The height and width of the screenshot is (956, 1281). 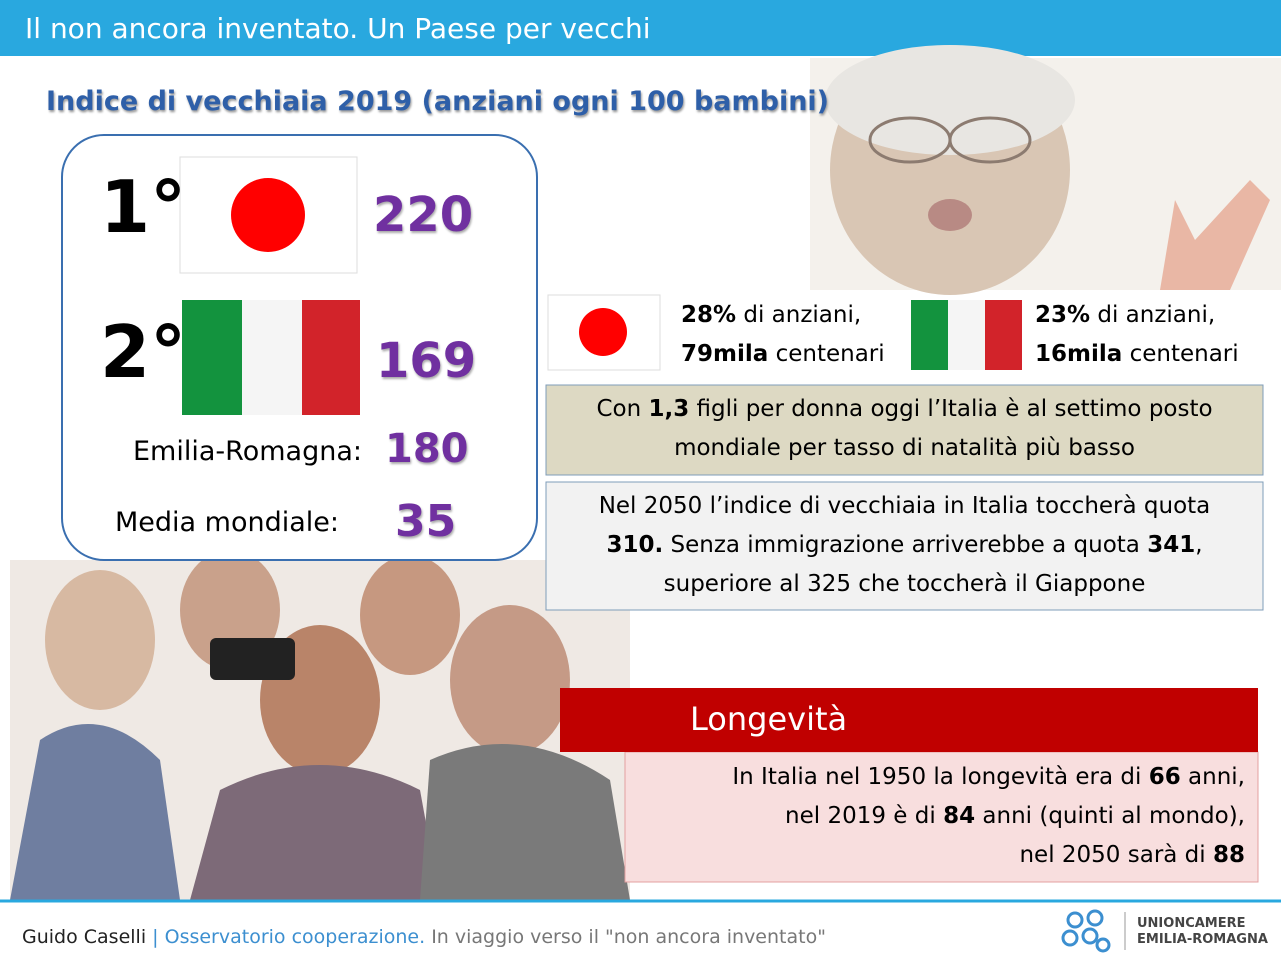 What do you see at coordinates (1045, 170) in the screenshot?
I see `photo-old-lady` at bounding box center [1045, 170].